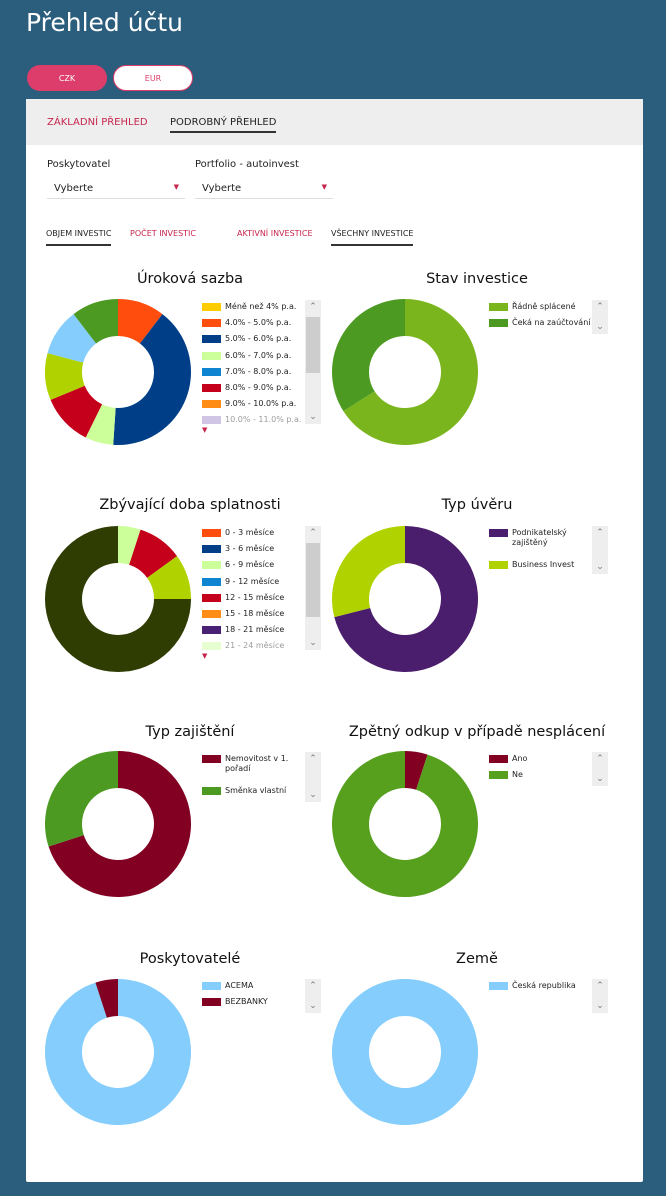 This screenshot has height=1196, width=666. Describe the element at coordinates (223, 125) in the screenshot. I see `tab-detailed-overview: PODROBNÝ PŘEHLED` at that location.